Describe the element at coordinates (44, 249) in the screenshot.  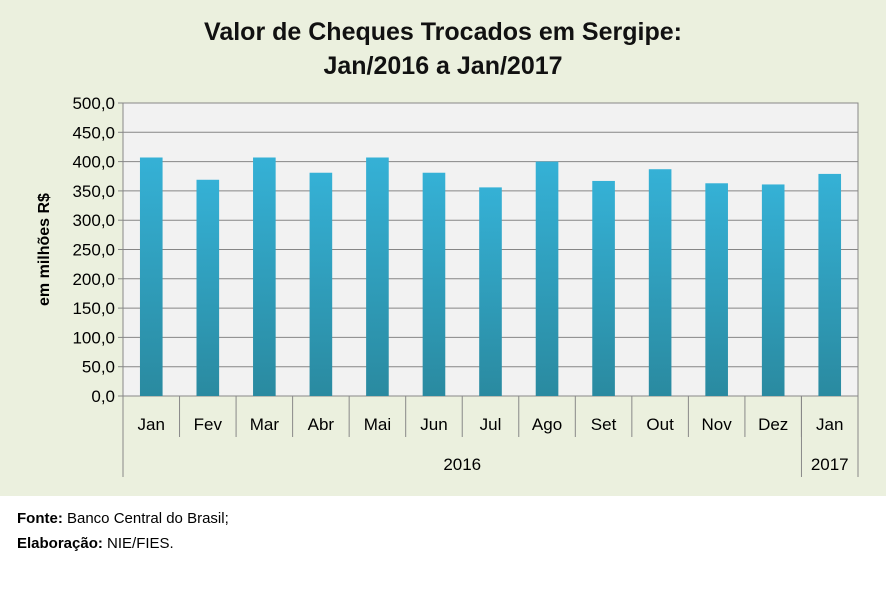
I see `y-axis-label: em milhões R$` at that location.